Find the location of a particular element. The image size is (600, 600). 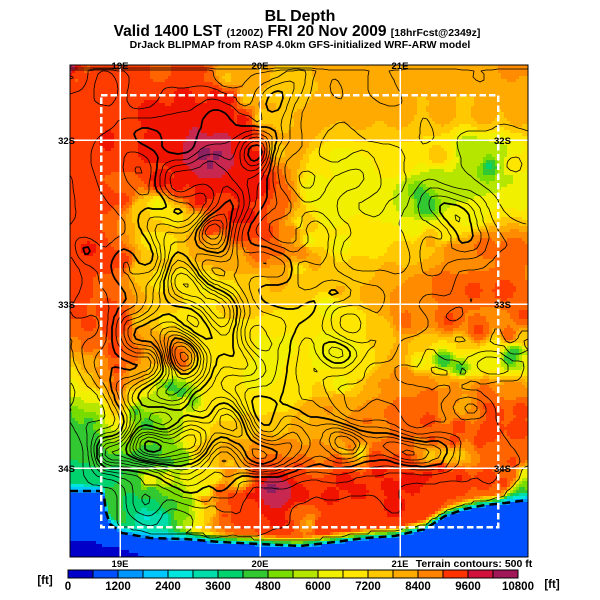

svg-text: 3600 is located at coordinates (218, 587).